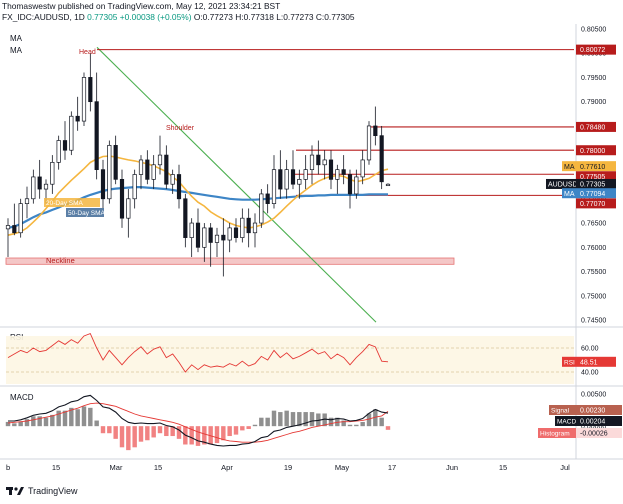 This screenshot has height=504, width=623. Describe the element at coordinates (566, 422) in the screenshot. I see `macd-tag-label: MACD` at that location.